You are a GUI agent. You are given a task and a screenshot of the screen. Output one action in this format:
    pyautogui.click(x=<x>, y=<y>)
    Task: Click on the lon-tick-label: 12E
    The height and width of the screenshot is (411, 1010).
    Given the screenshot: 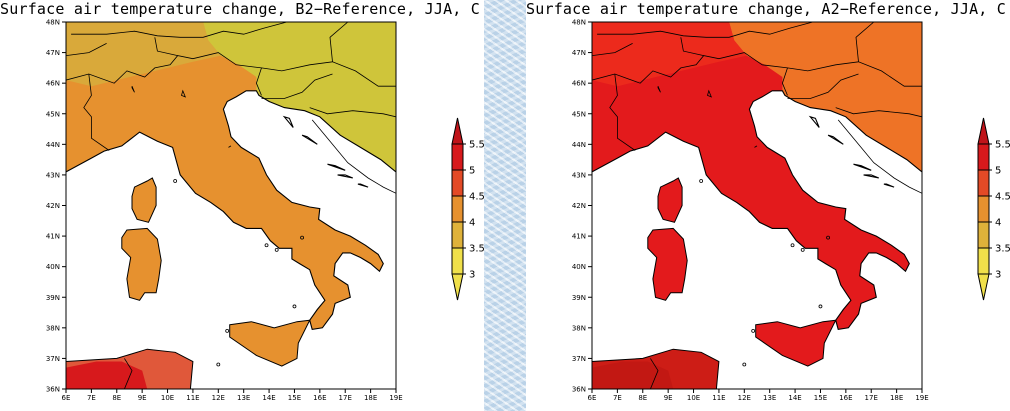 What is the action you would take?
    pyautogui.click(x=218, y=398)
    